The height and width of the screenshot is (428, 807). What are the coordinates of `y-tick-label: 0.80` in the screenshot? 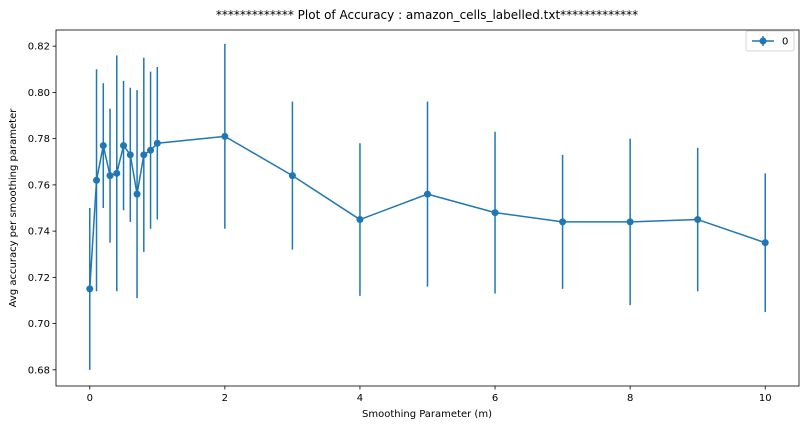 It's located at (39, 93).